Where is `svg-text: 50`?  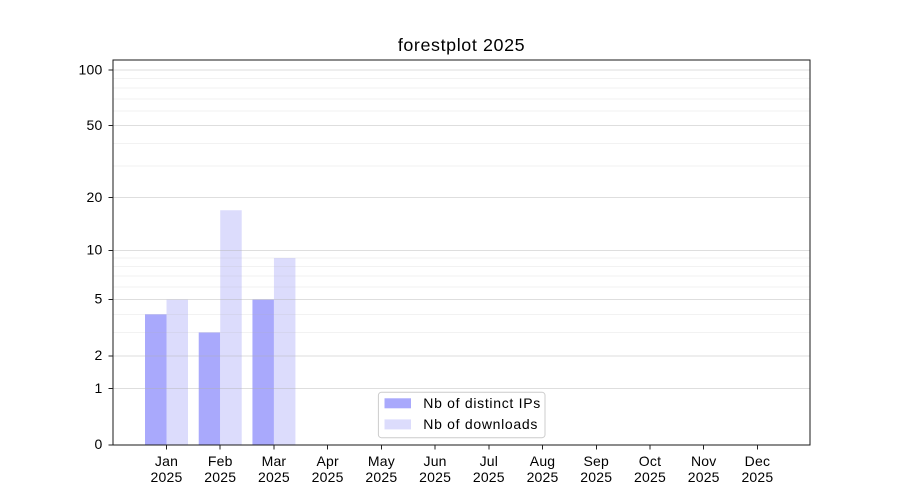 svg-text: 50 is located at coordinates (95, 125).